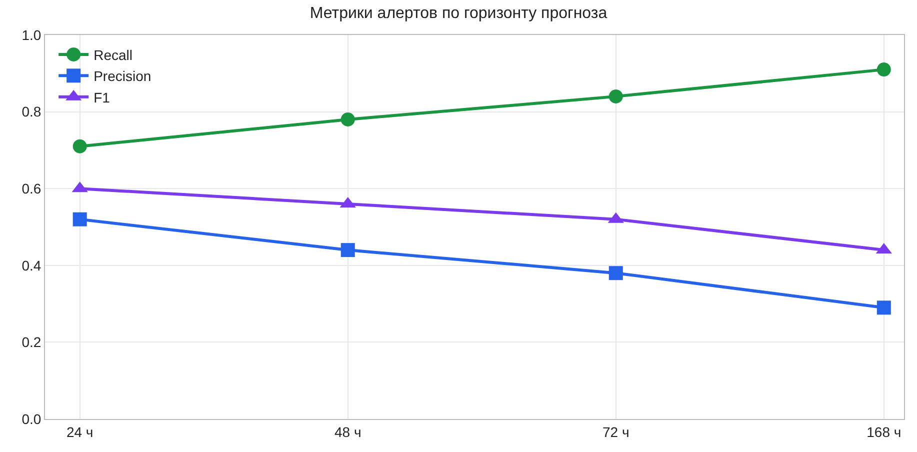 This screenshot has width=917, height=452. What do you see at coordinates (113, 54) in the screenshot?
I see `legend-label: Recall` at bounding box center [113, 54].